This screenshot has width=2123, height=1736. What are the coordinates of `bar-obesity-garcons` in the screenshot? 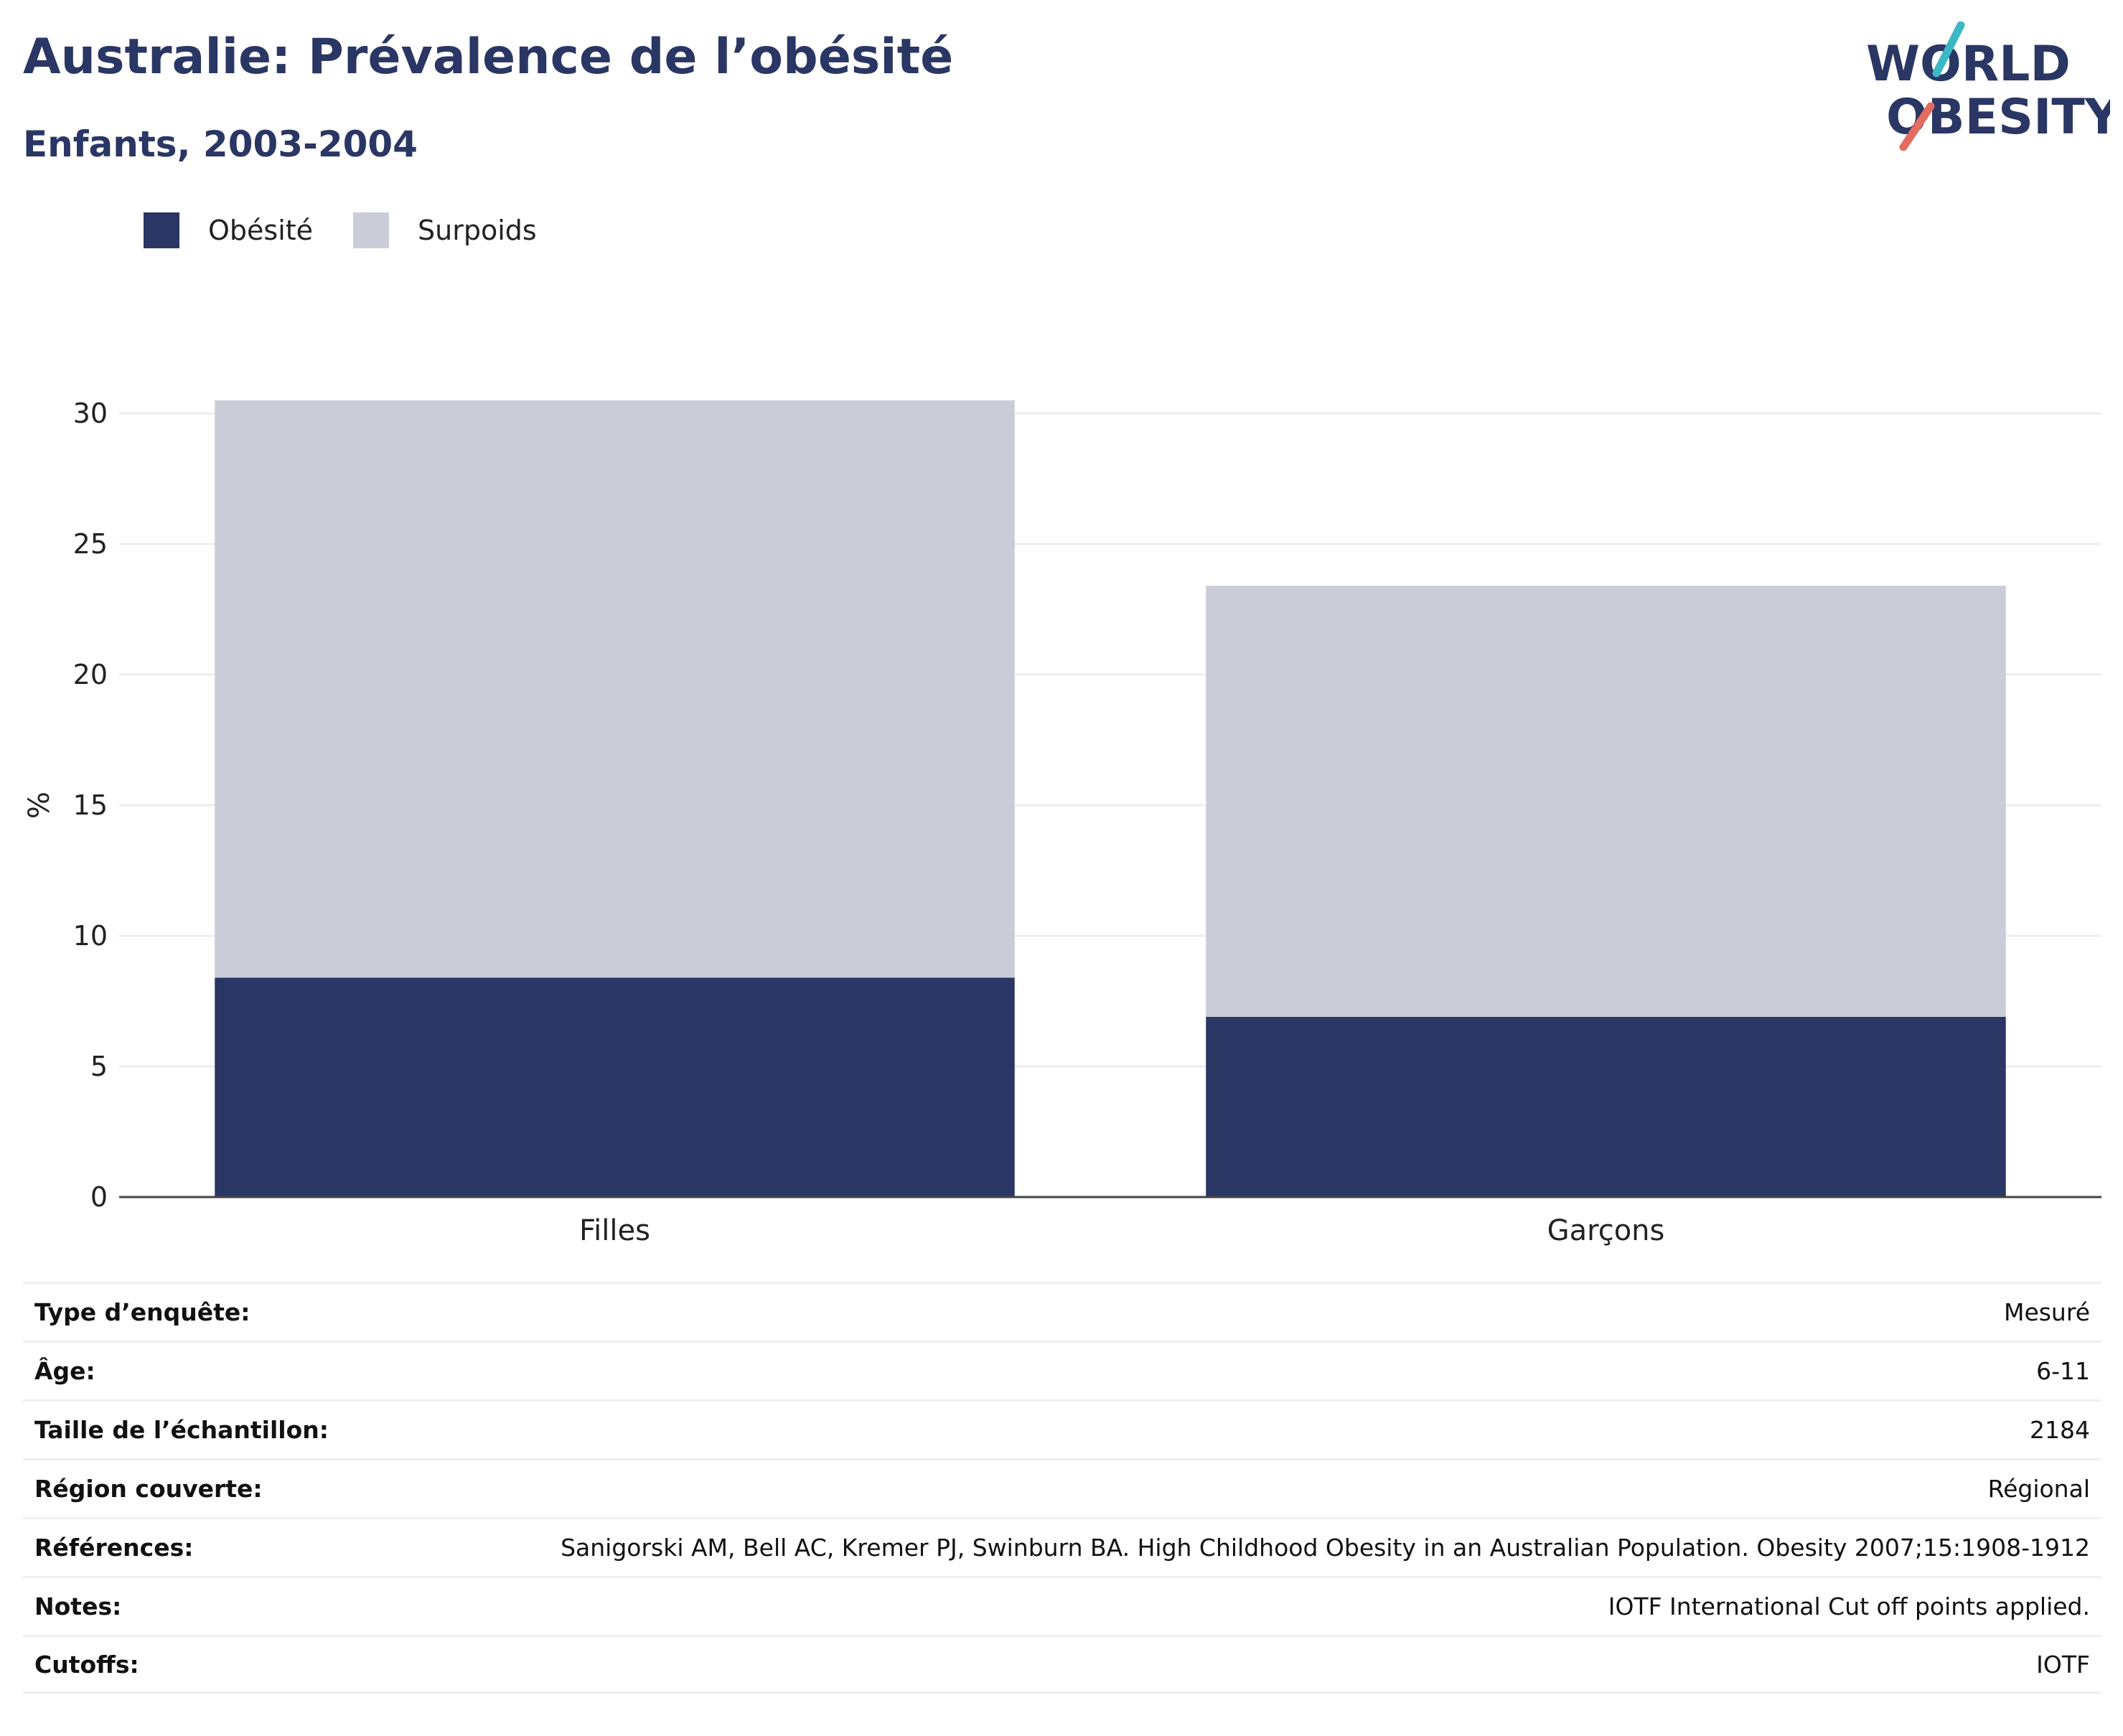 It's located at (1606, 1106).